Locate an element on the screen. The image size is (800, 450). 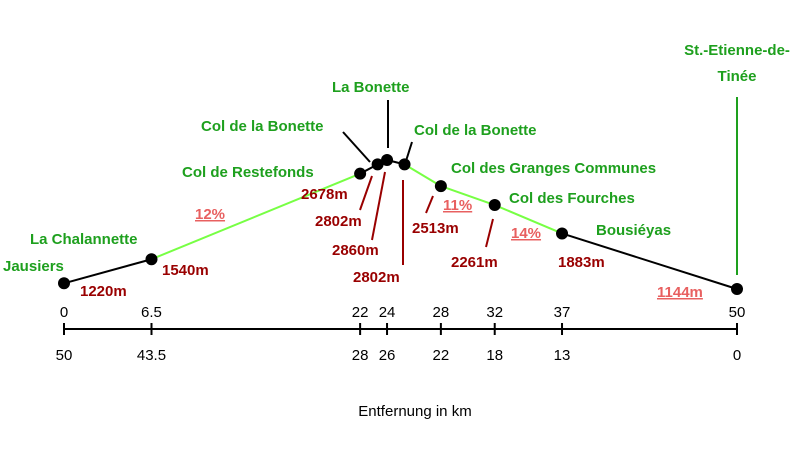
x2-tick-label: 28 is located at coordinates (360, 355).